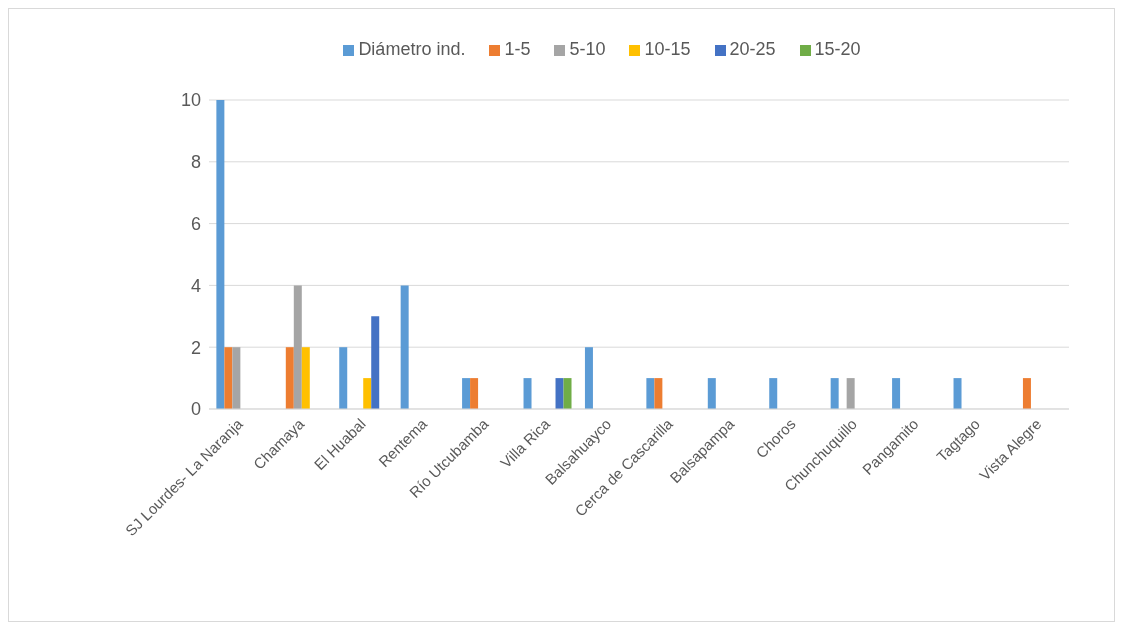 The image size is (1125, 632). Describe the element at coordinates (837, 49) in the screenshot. I see `legend-label: 15-20` at that location.